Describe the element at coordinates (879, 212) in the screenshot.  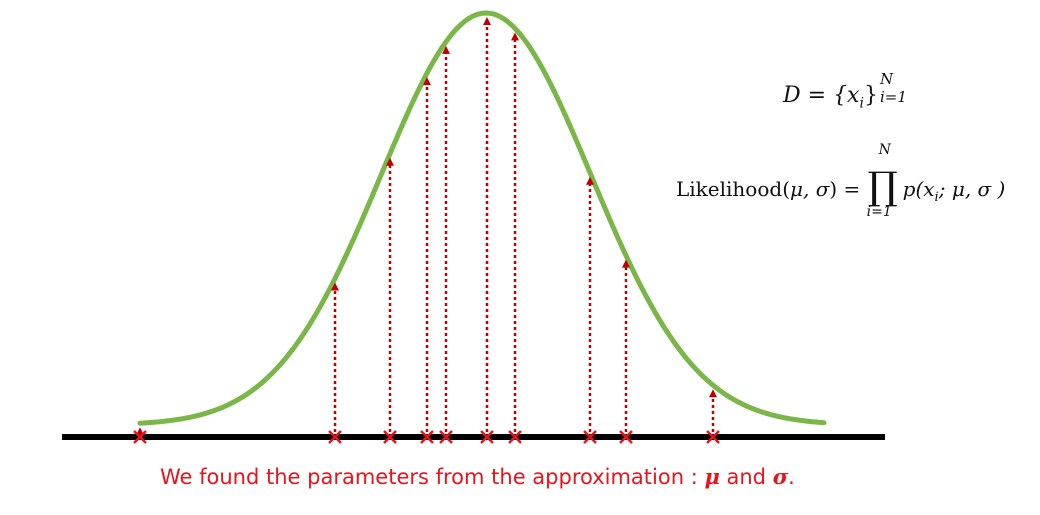
I see `product-lower: i=1` at that location.